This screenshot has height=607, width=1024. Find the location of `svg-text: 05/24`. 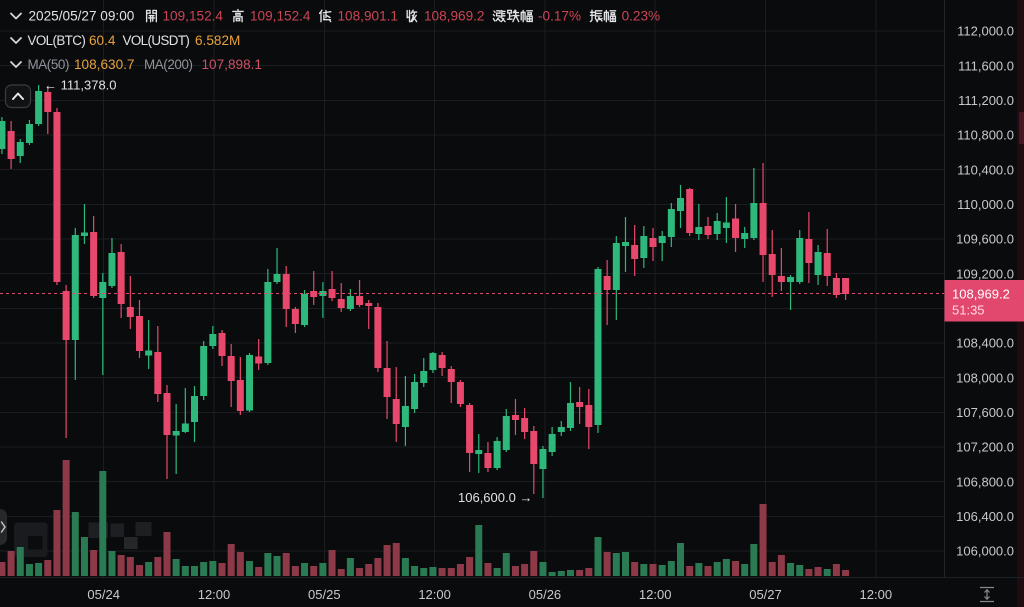

svg-text: 05/24 is located at coordinates (103, 594).